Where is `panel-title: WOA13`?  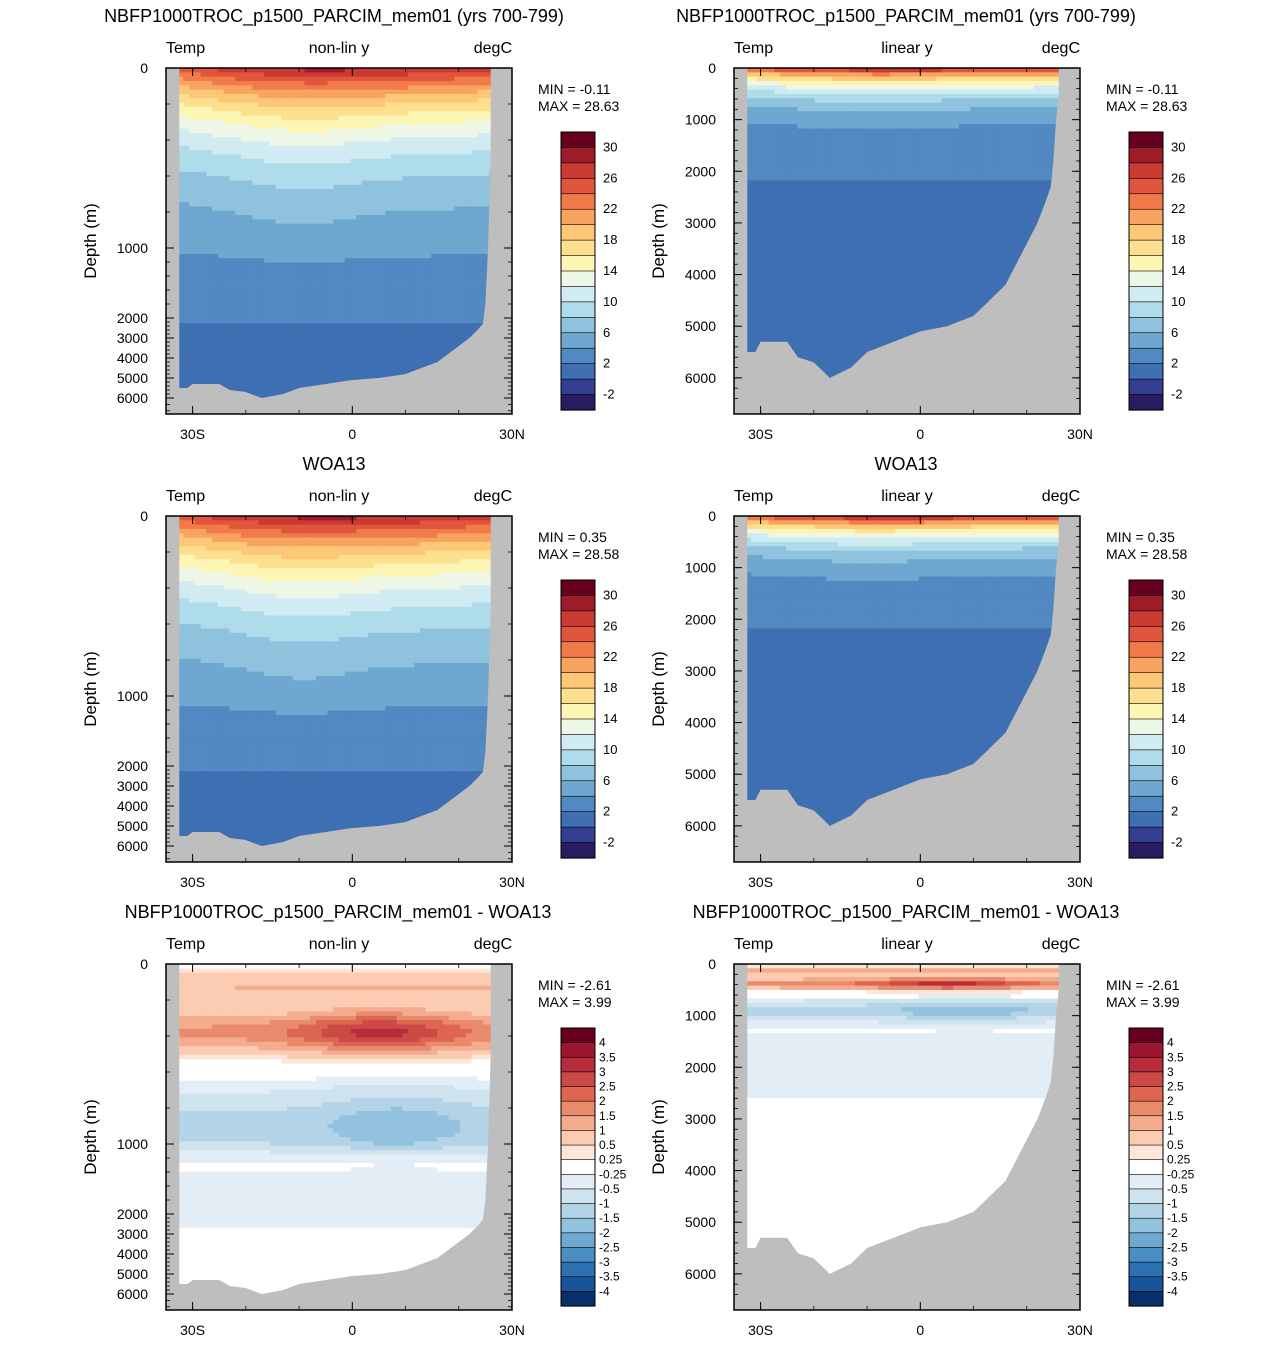
panel-title: WOA13 is located at coordinates (905, 464).